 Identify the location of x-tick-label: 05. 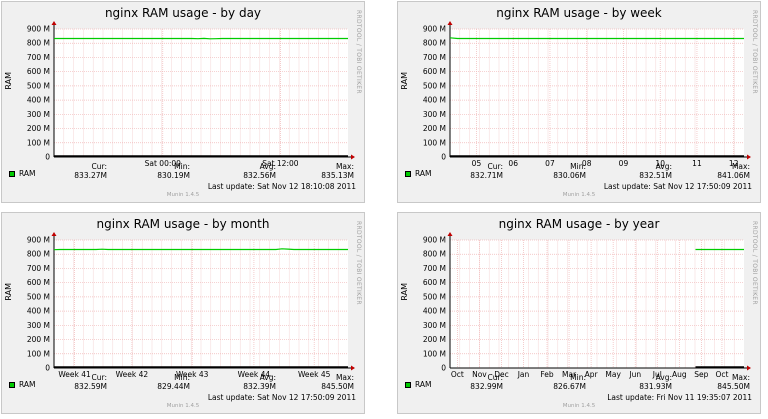
(477, 163).